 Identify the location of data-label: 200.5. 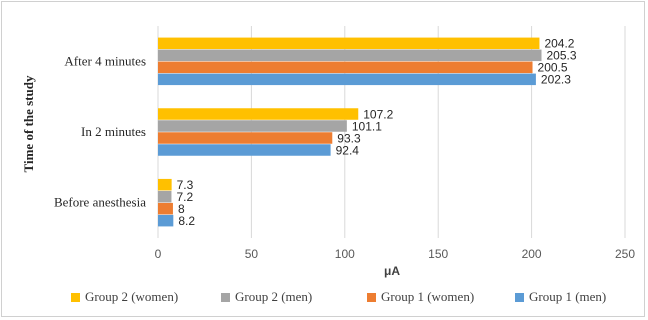
(553, 68).